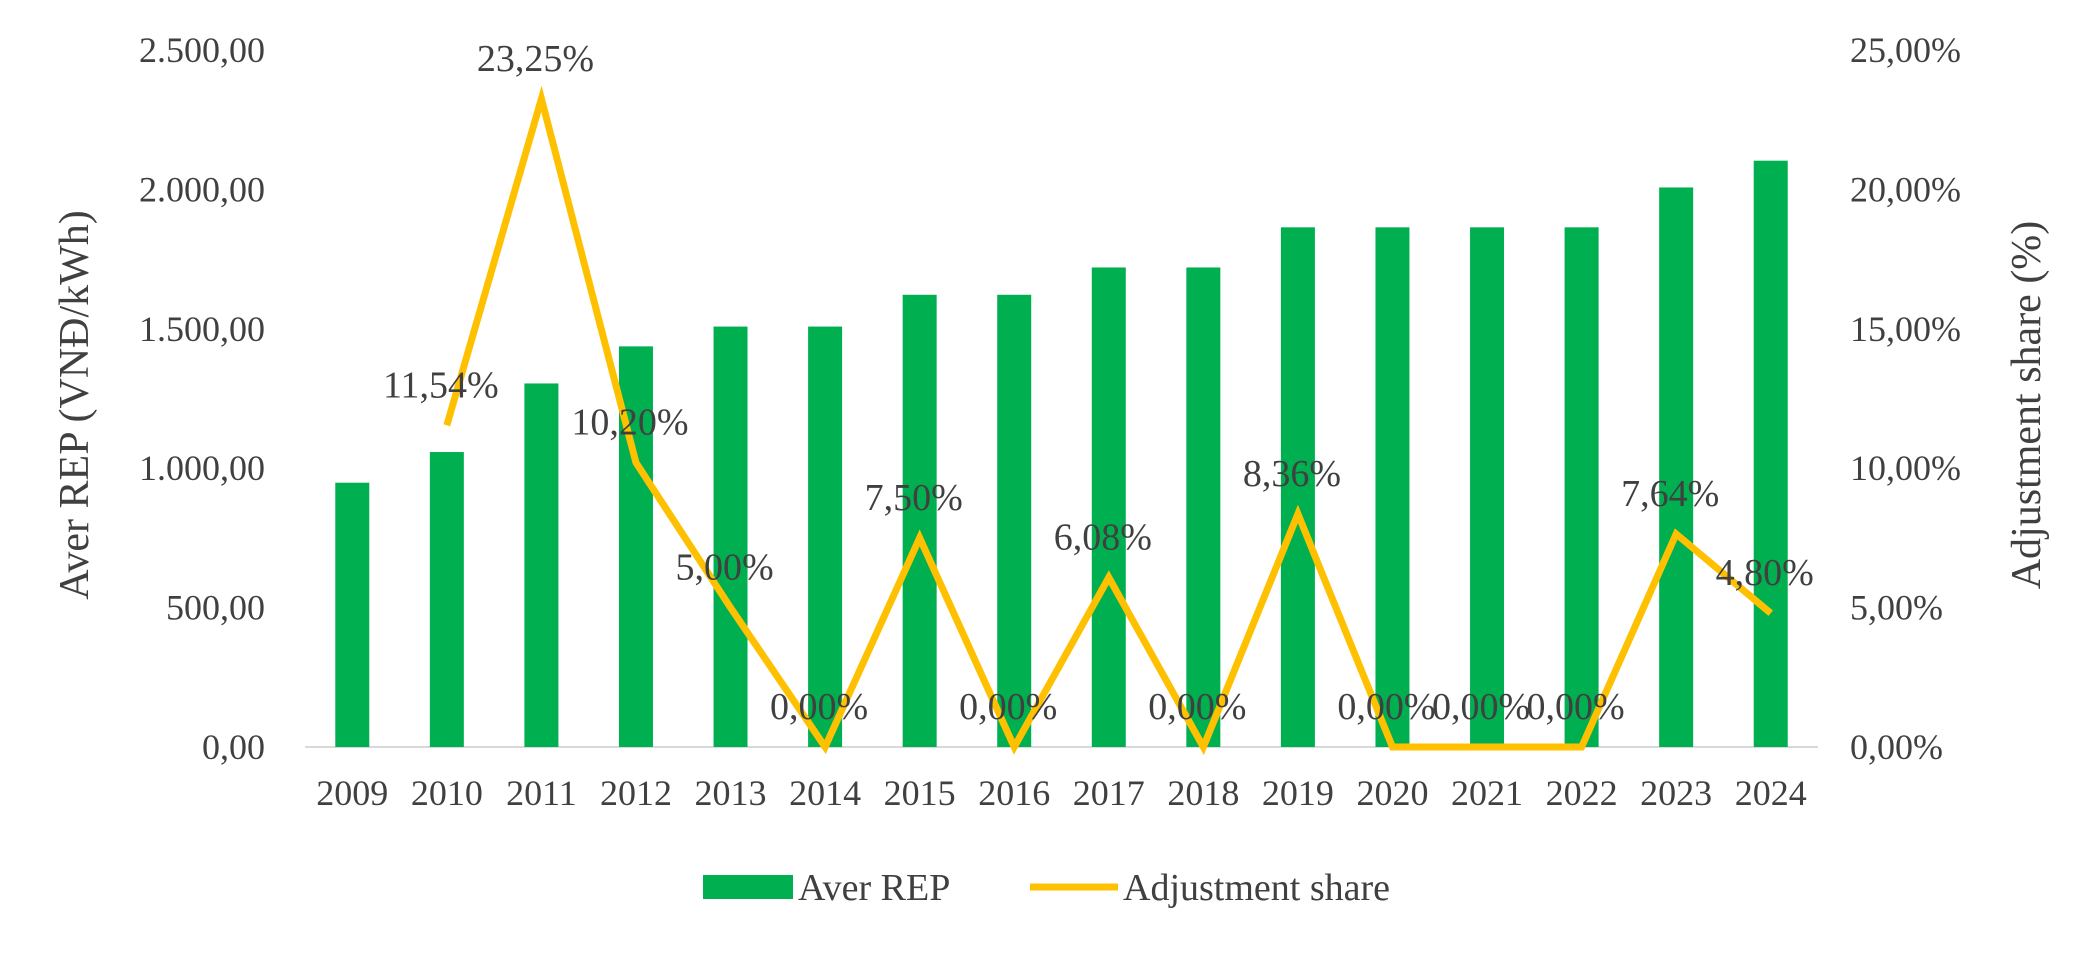  Describe the element at coordinates (1109, 793) in the screenshot. I see `x-tick-label: 2017` at that location.